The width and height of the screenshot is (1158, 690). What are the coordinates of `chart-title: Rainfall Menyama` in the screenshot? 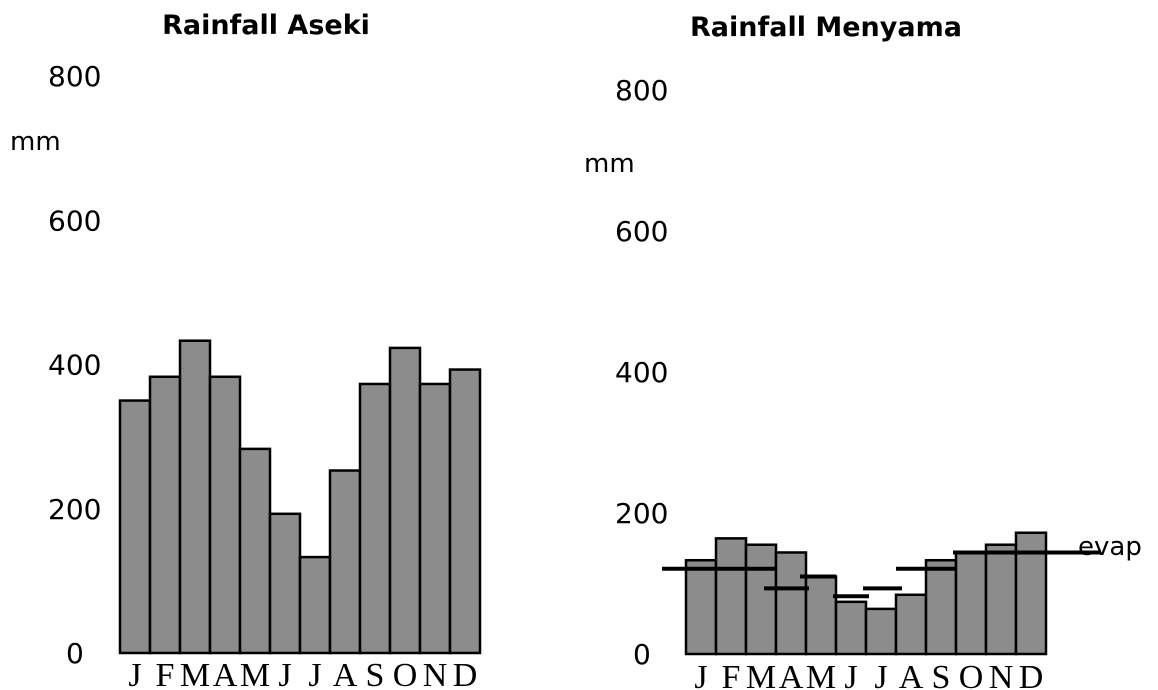 It's located at (826, 27).